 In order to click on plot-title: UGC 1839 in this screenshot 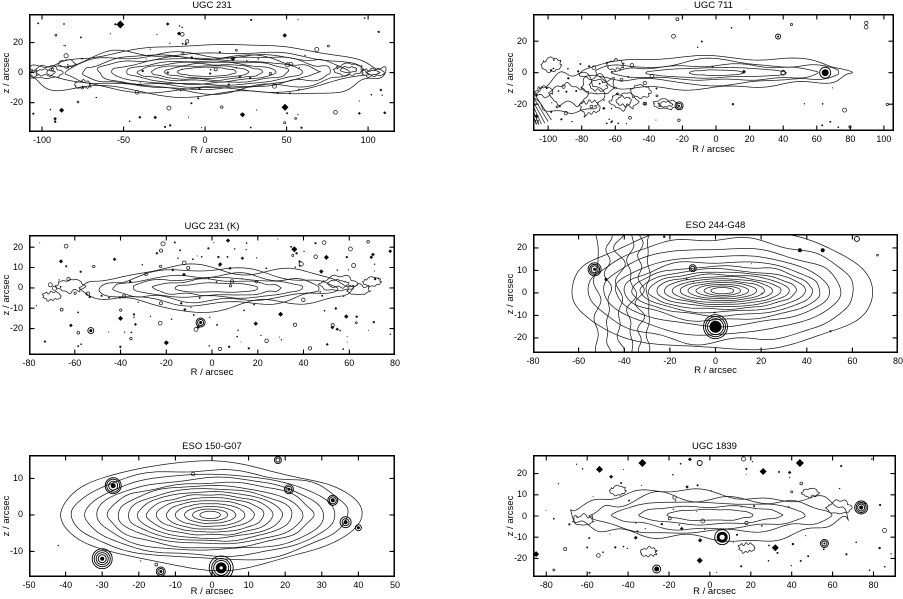, I will do `click(714, 446)`.